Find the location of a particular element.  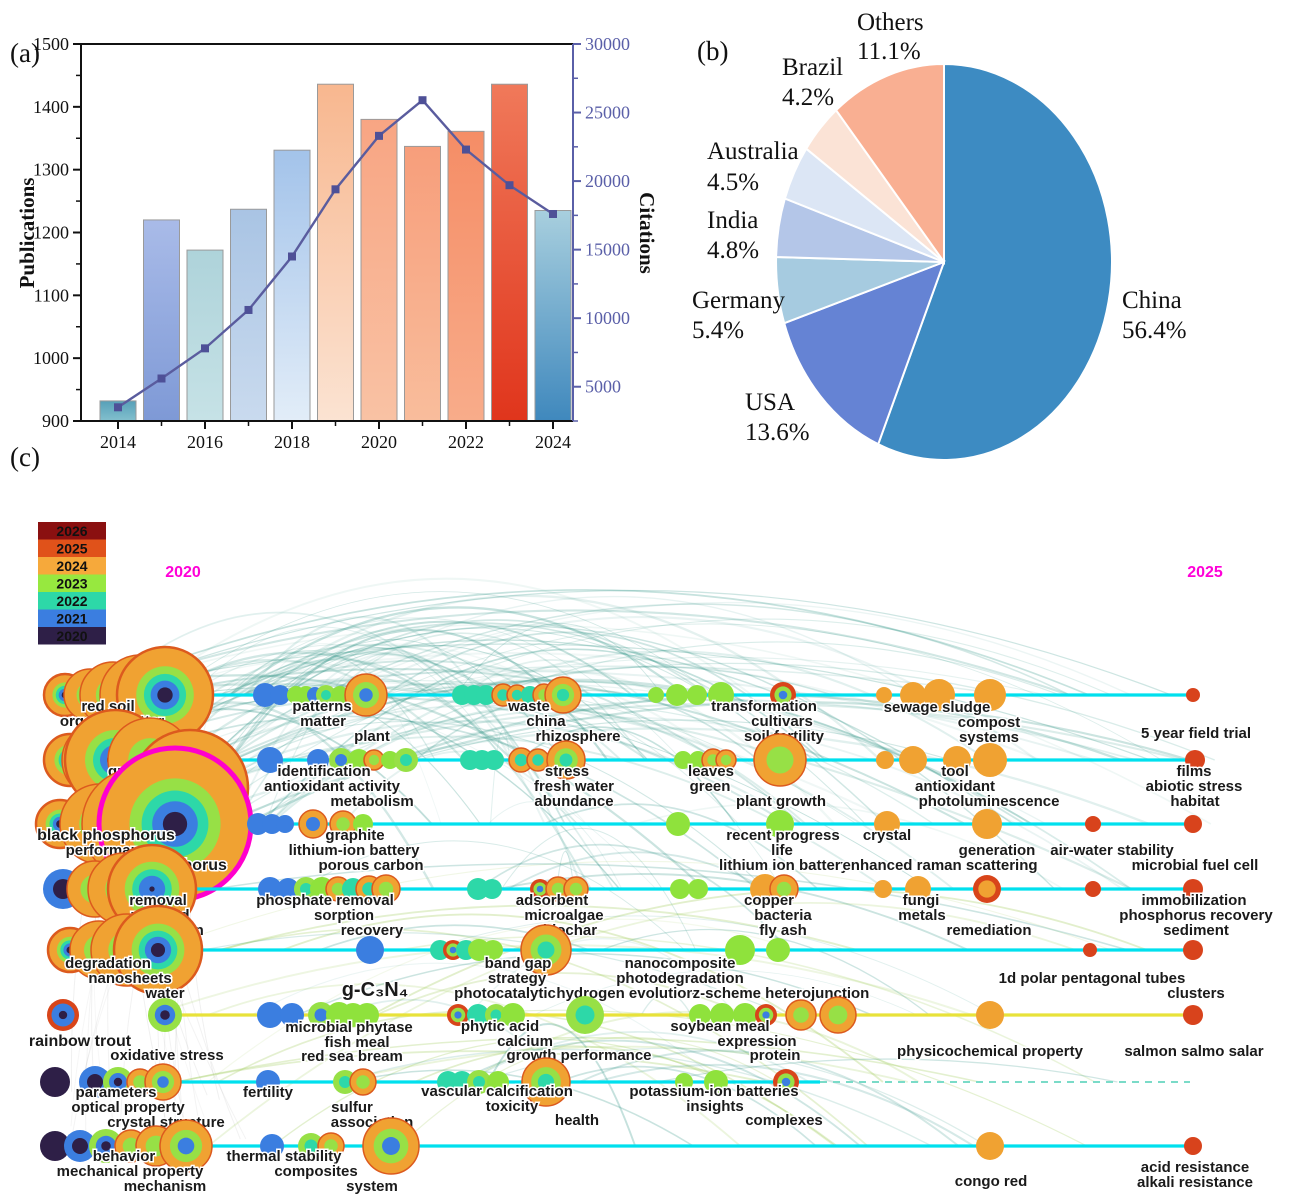

bar-2019 is located at coordinates (335, 252).